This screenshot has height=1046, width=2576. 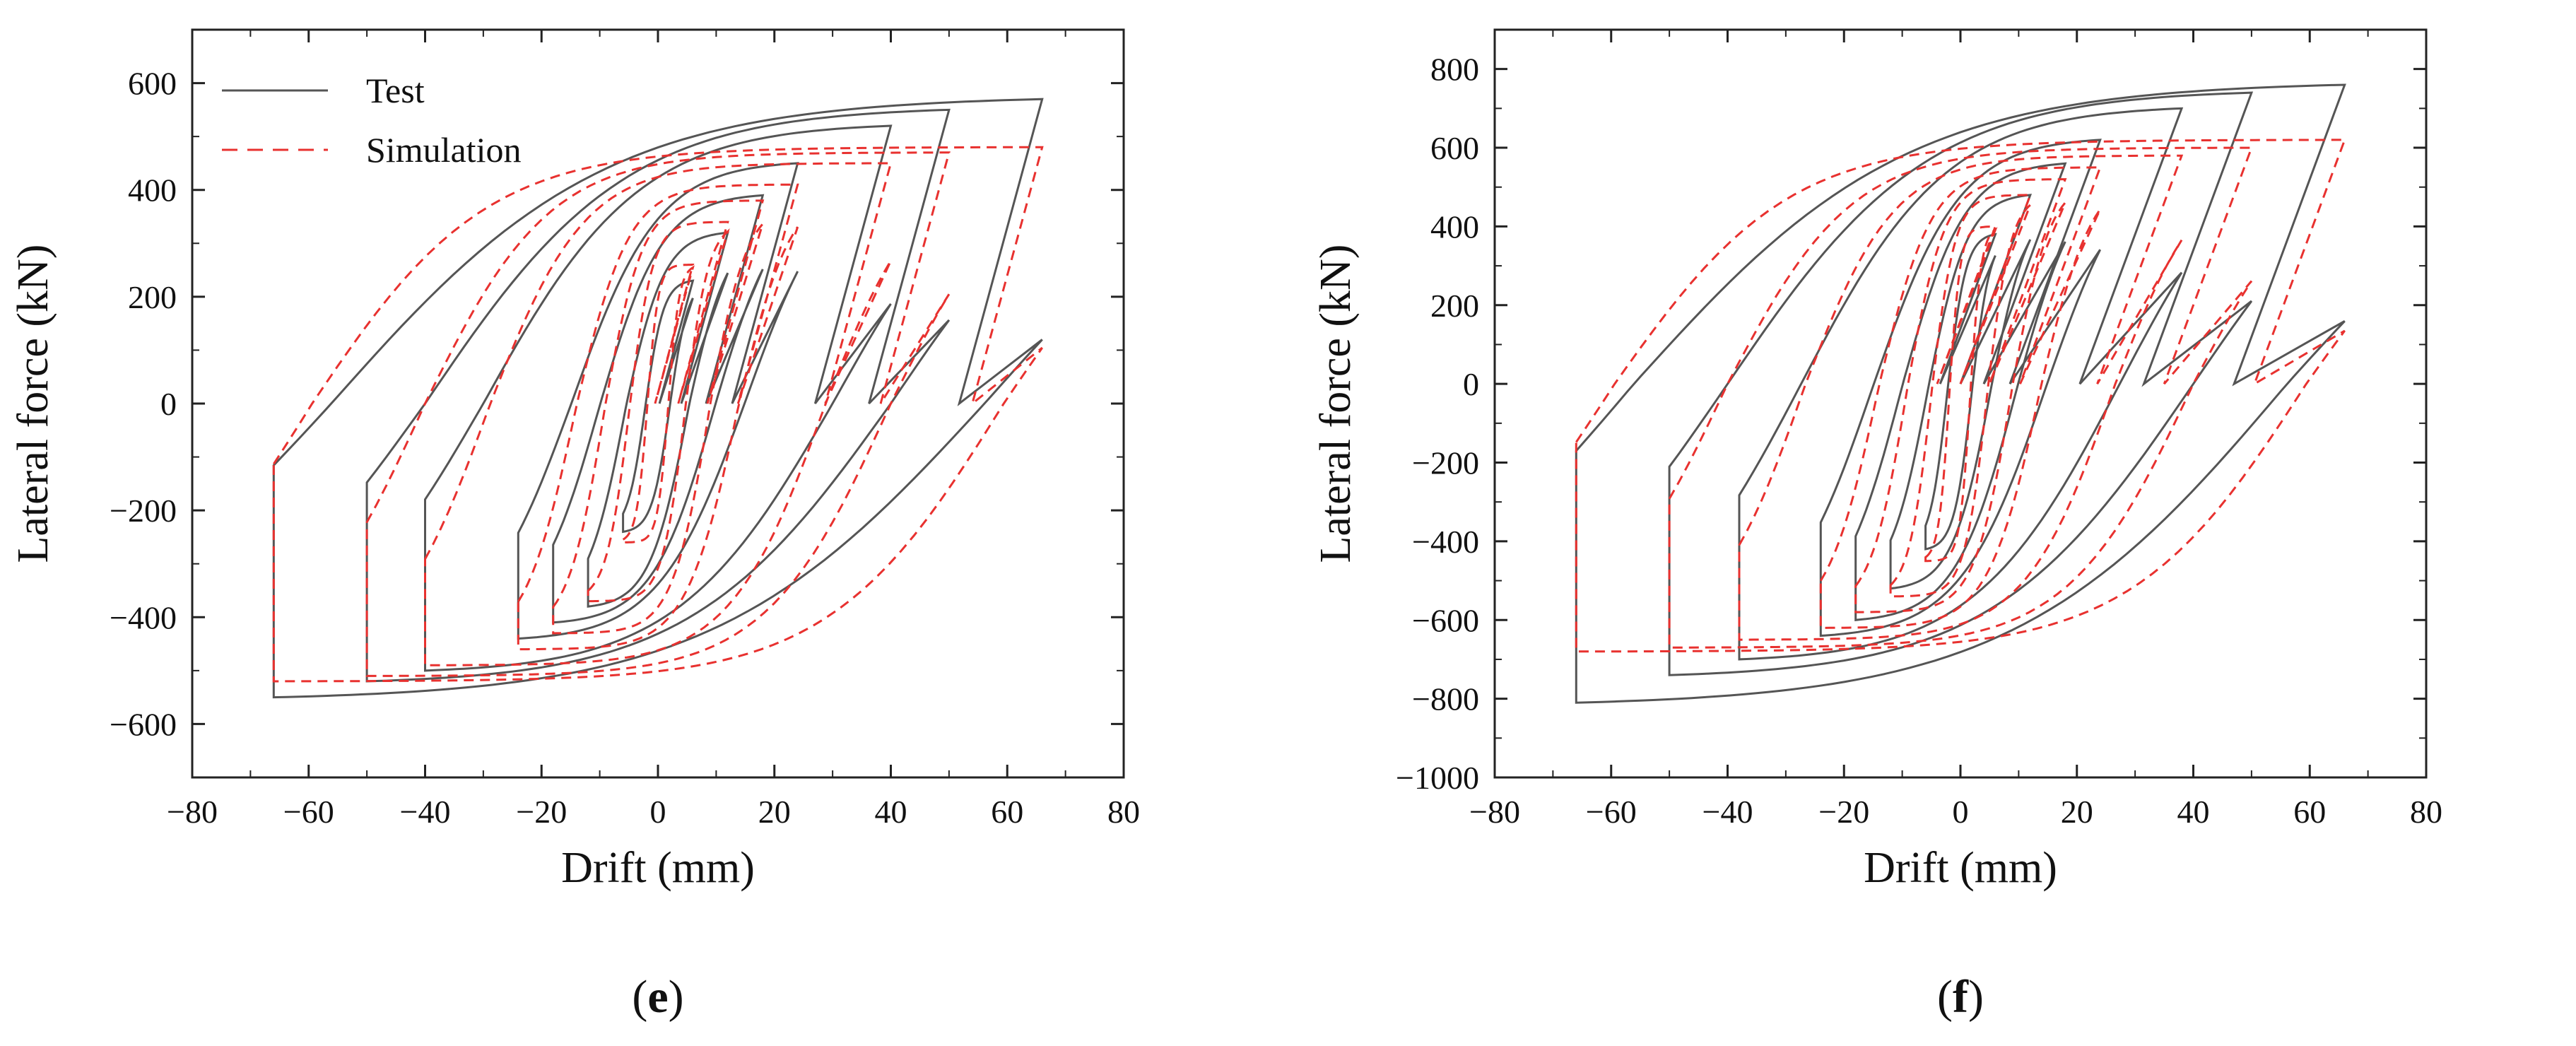 What do you see at coordinates (657, 997) in the screenshot?
I see `panel-label: (e)` at bounding box center [657, 997].